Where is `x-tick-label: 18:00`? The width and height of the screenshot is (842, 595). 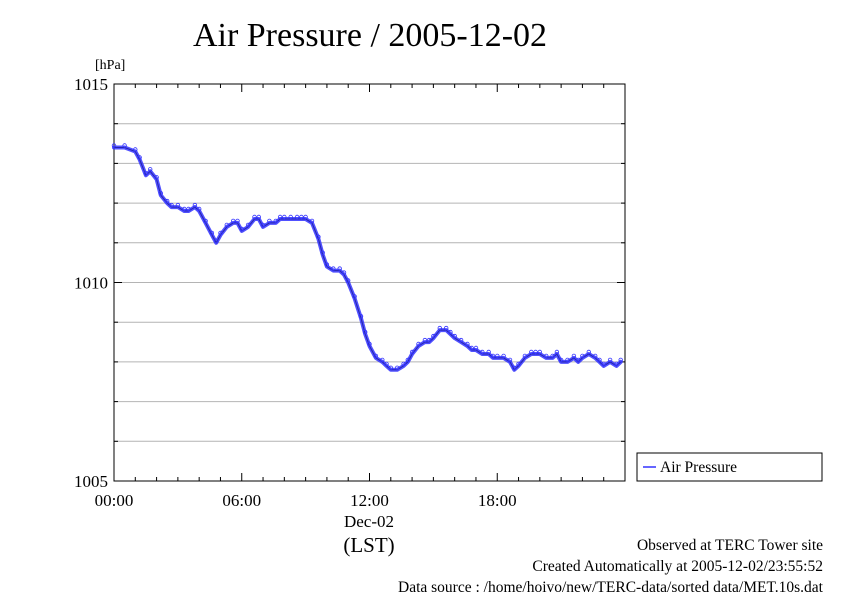
x-tick-label: 18:00 is located at coordinates (497, 500).